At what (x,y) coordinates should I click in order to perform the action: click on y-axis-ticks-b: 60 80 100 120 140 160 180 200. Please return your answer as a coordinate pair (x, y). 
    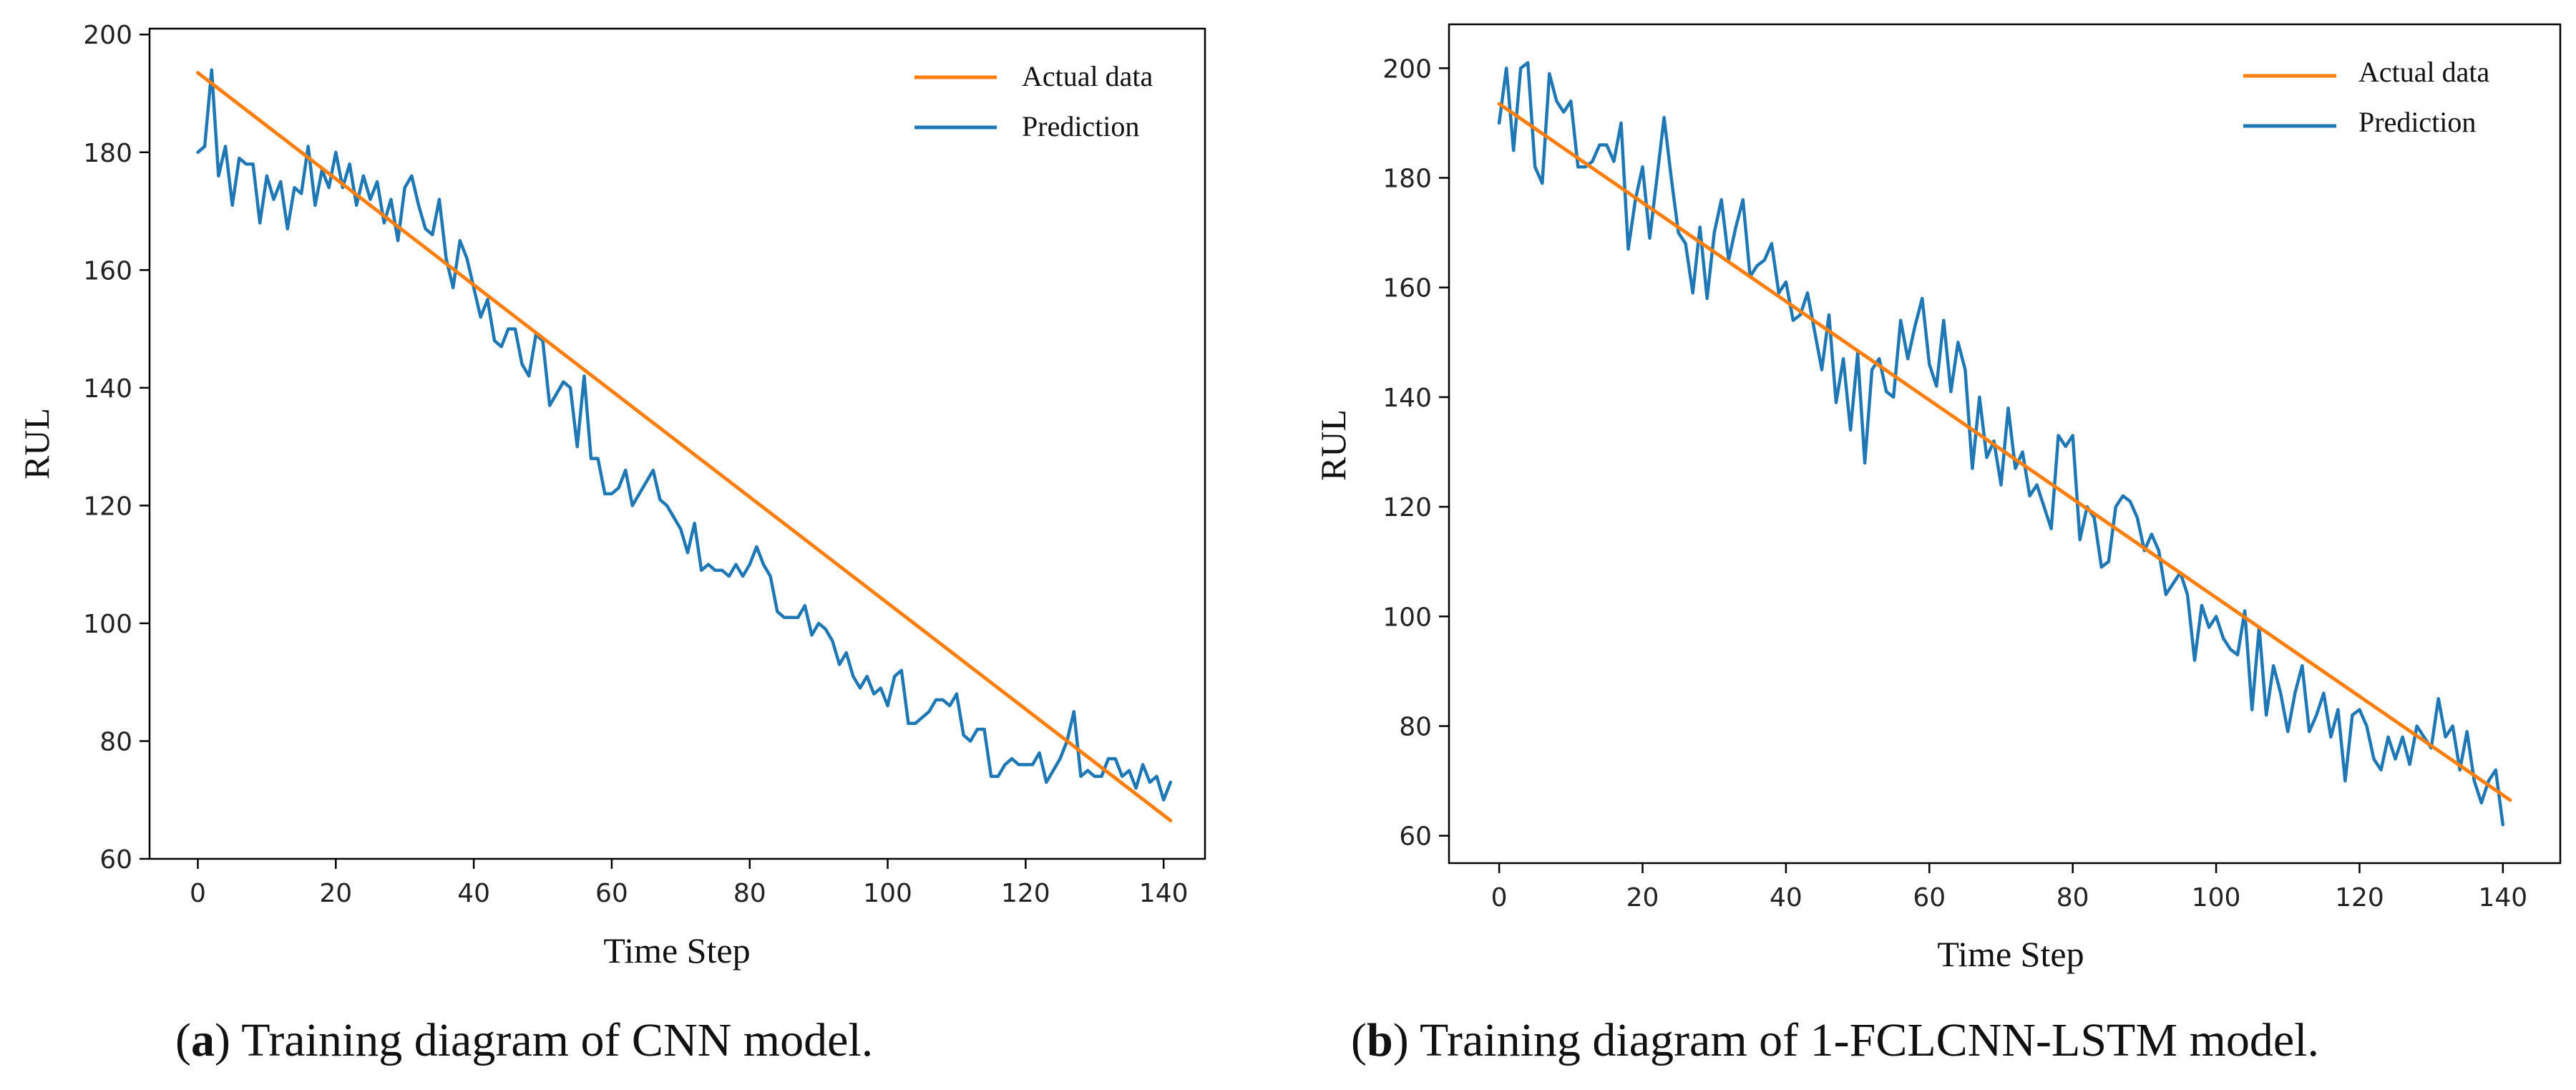
    Looking at the image, I should click on (1415, 453).